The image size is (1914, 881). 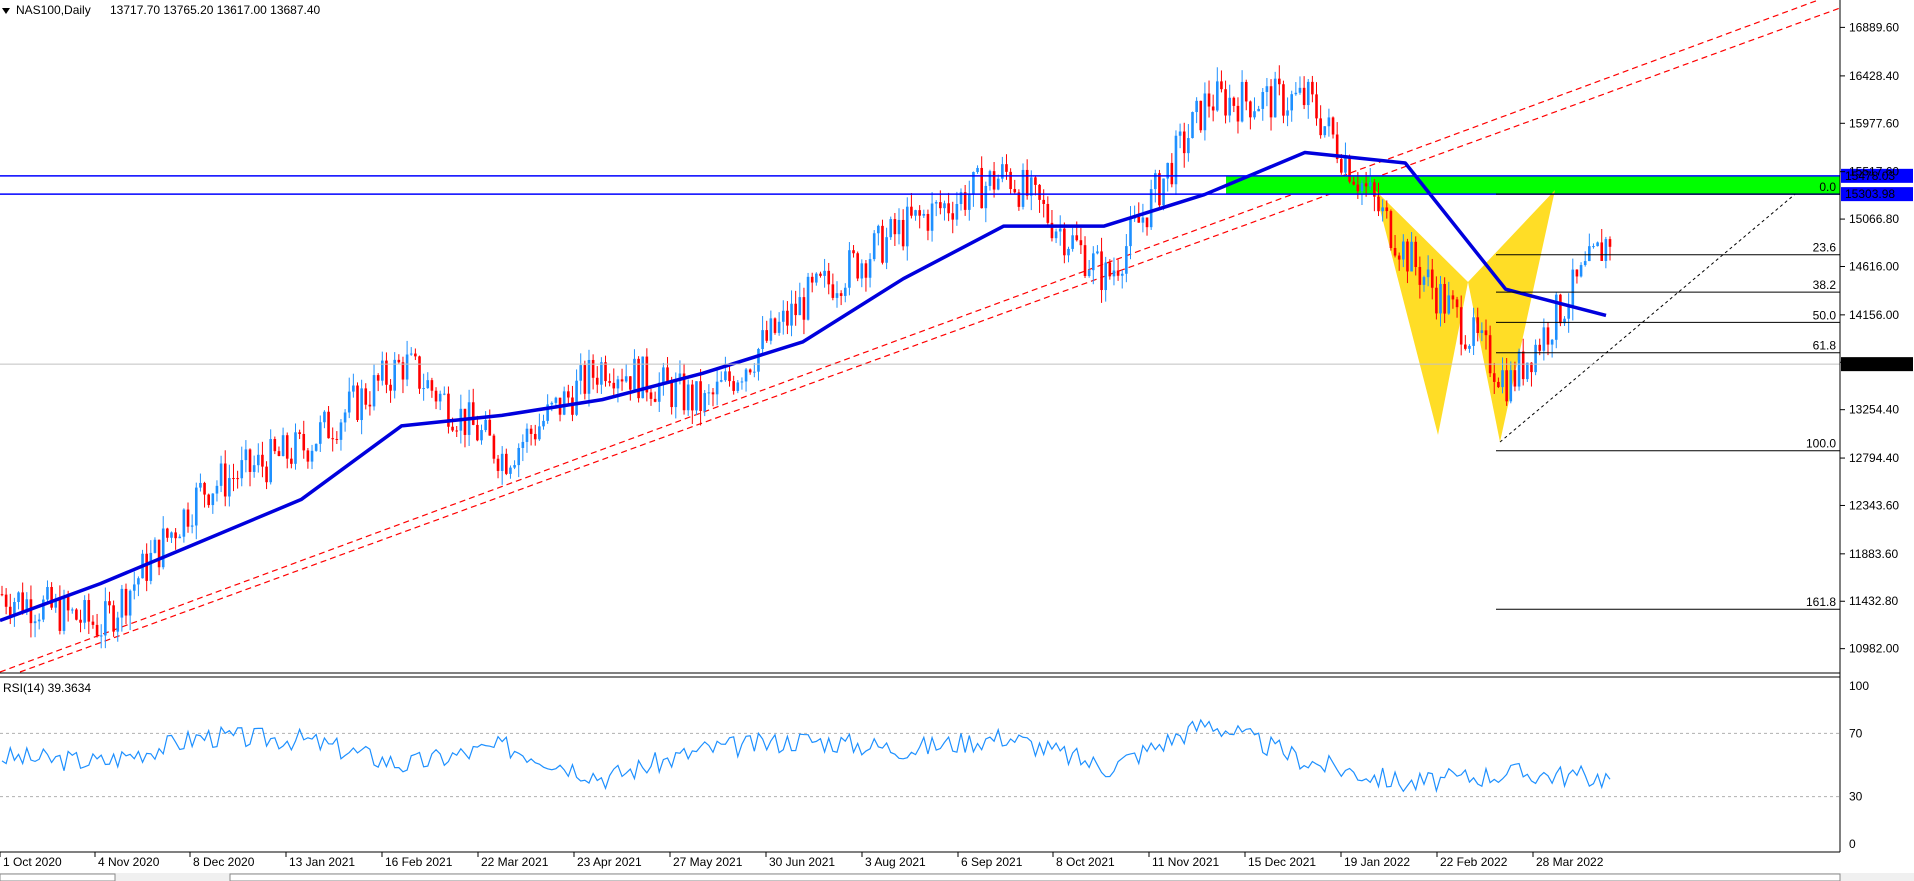 What do you see at coordinates (1877, 175) in the screenshot?
I see `level-price-box` at bounding box center [1877, 175].